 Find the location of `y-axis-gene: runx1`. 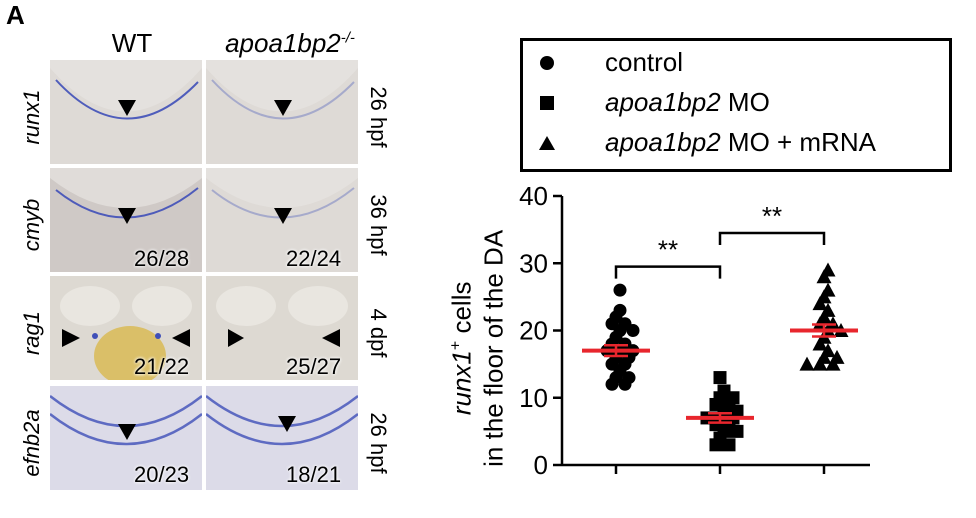

y-axis-gene: runx1 is located at coordinates (461, 383).